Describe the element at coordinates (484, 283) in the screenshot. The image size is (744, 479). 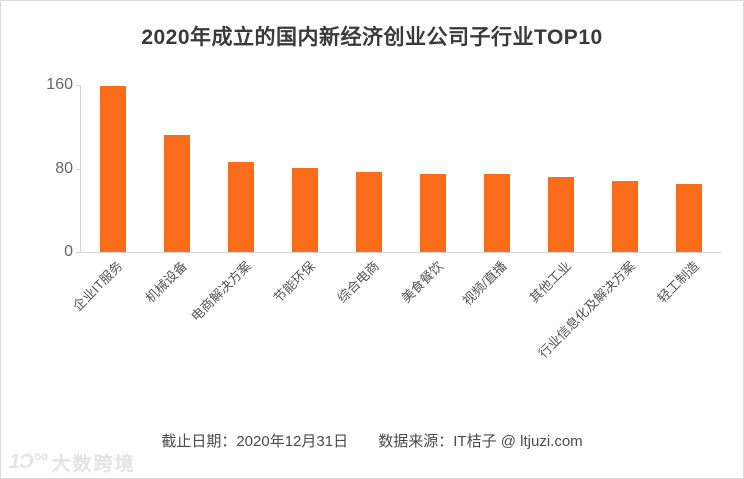
I see `x-axis-label: 视频/直播` at that location.